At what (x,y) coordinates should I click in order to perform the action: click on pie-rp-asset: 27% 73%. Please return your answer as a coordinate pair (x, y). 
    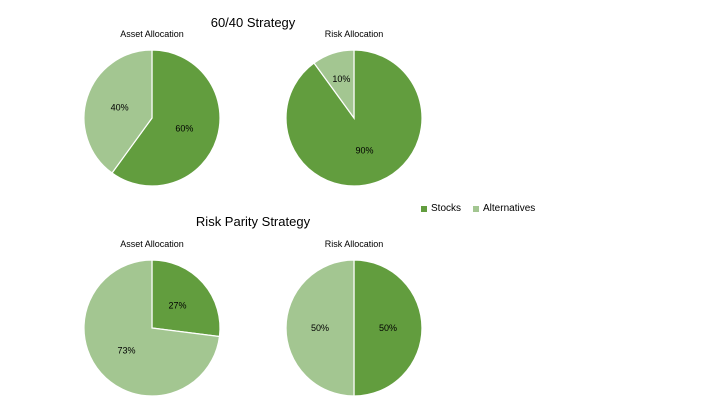
    Looking at the image, I should click on (152, 328).